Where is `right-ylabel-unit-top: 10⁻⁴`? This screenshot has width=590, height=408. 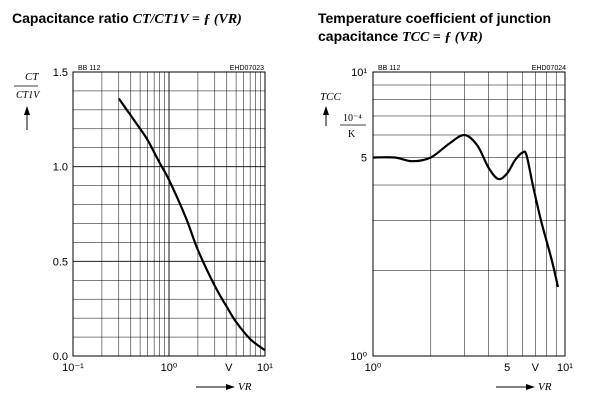 right-ylabel-unit-top: 10⁻⁴ is located at coordinates (352, 118).